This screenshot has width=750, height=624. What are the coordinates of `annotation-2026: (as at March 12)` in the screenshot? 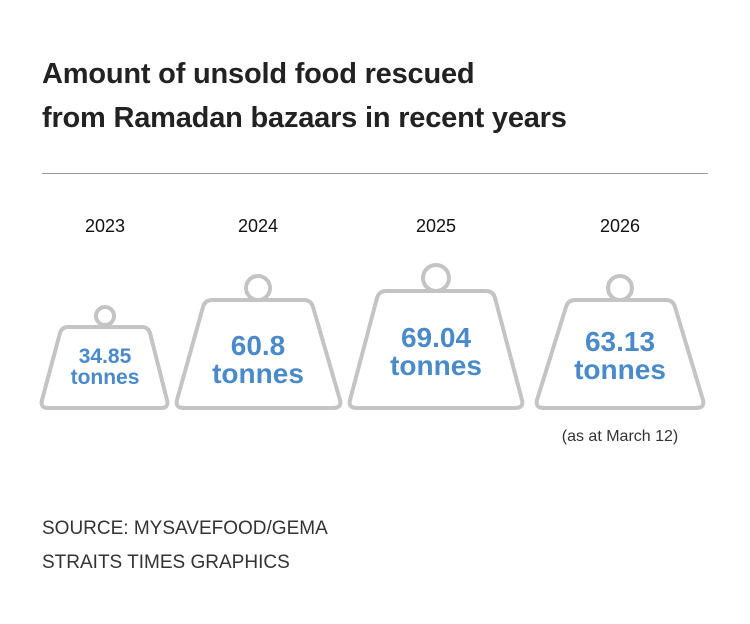 It's located at (620, 436).